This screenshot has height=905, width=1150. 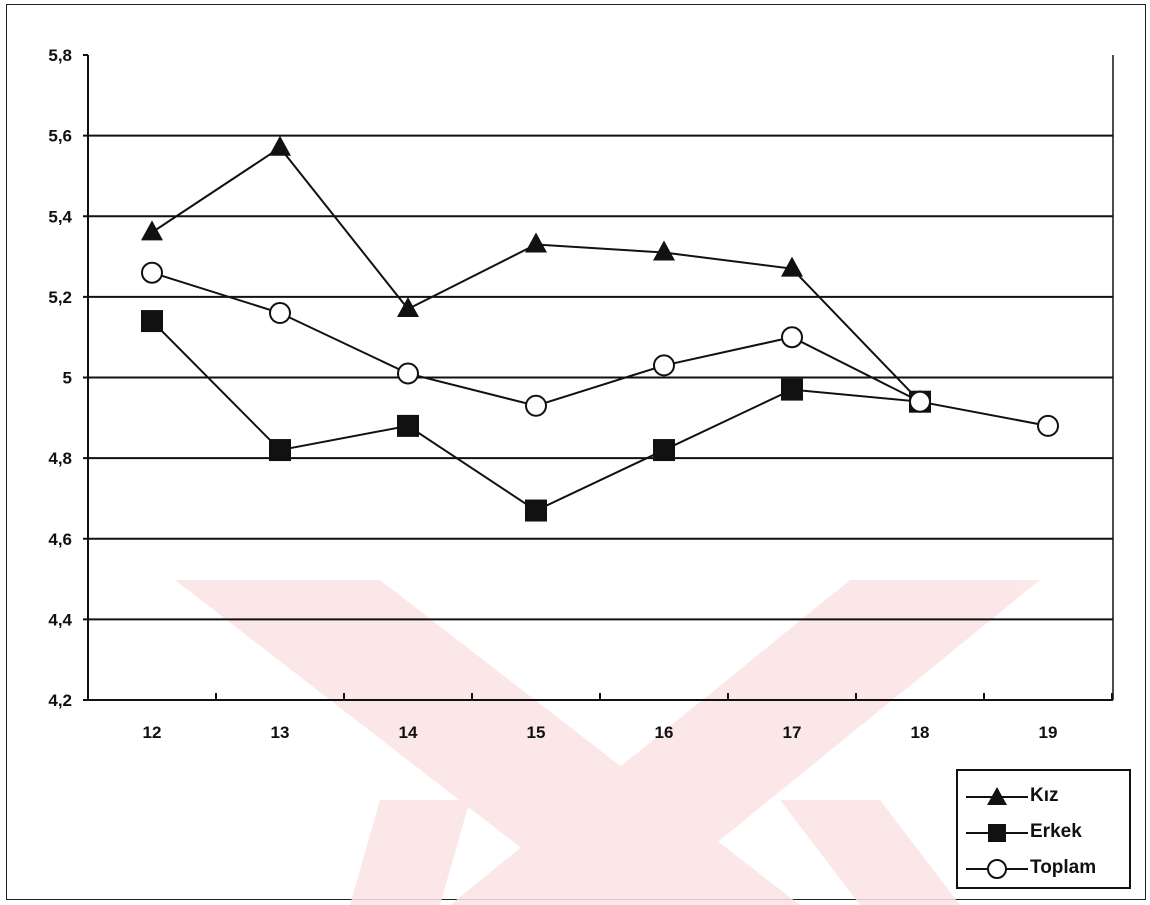 What do you see at coordinates (920, 732) in the screenshot?
I see `x-tick-label: 18` at bounding box center [920, 732].